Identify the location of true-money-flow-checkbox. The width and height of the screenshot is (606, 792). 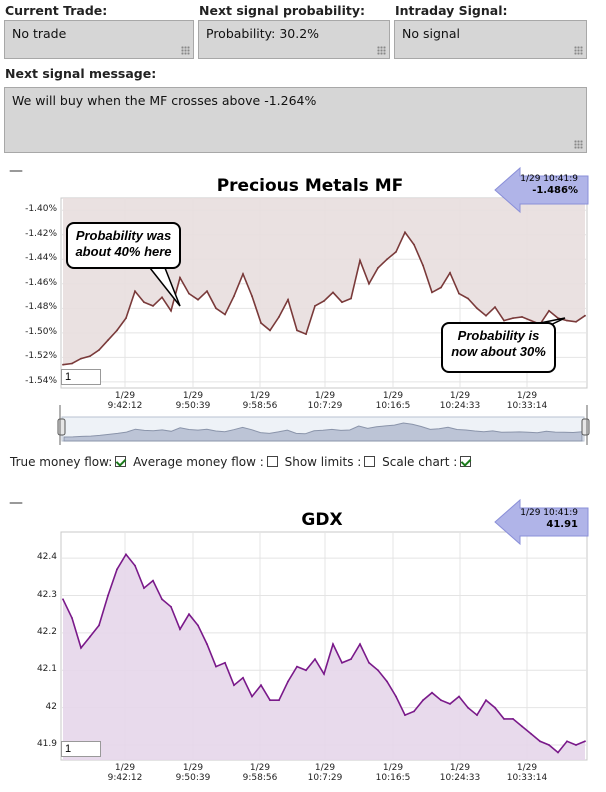
(121, 461).